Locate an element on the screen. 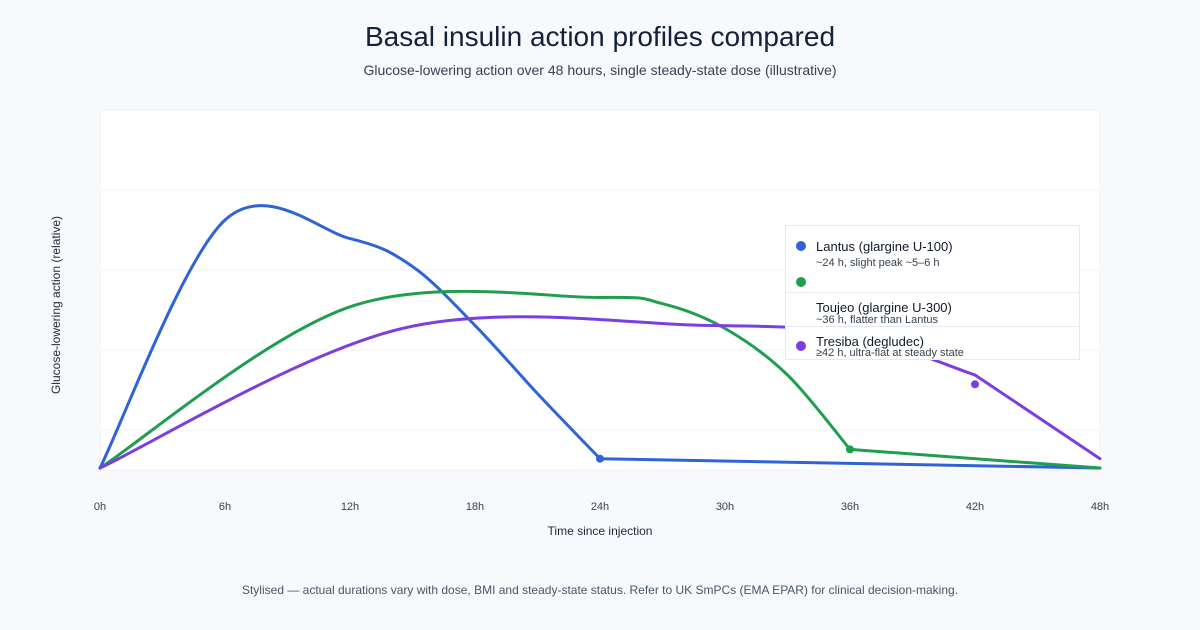 Image resolution: width=1200 pixels, height=630 pixels. x-tick-label: 24h is located at coordinates (600, 507).